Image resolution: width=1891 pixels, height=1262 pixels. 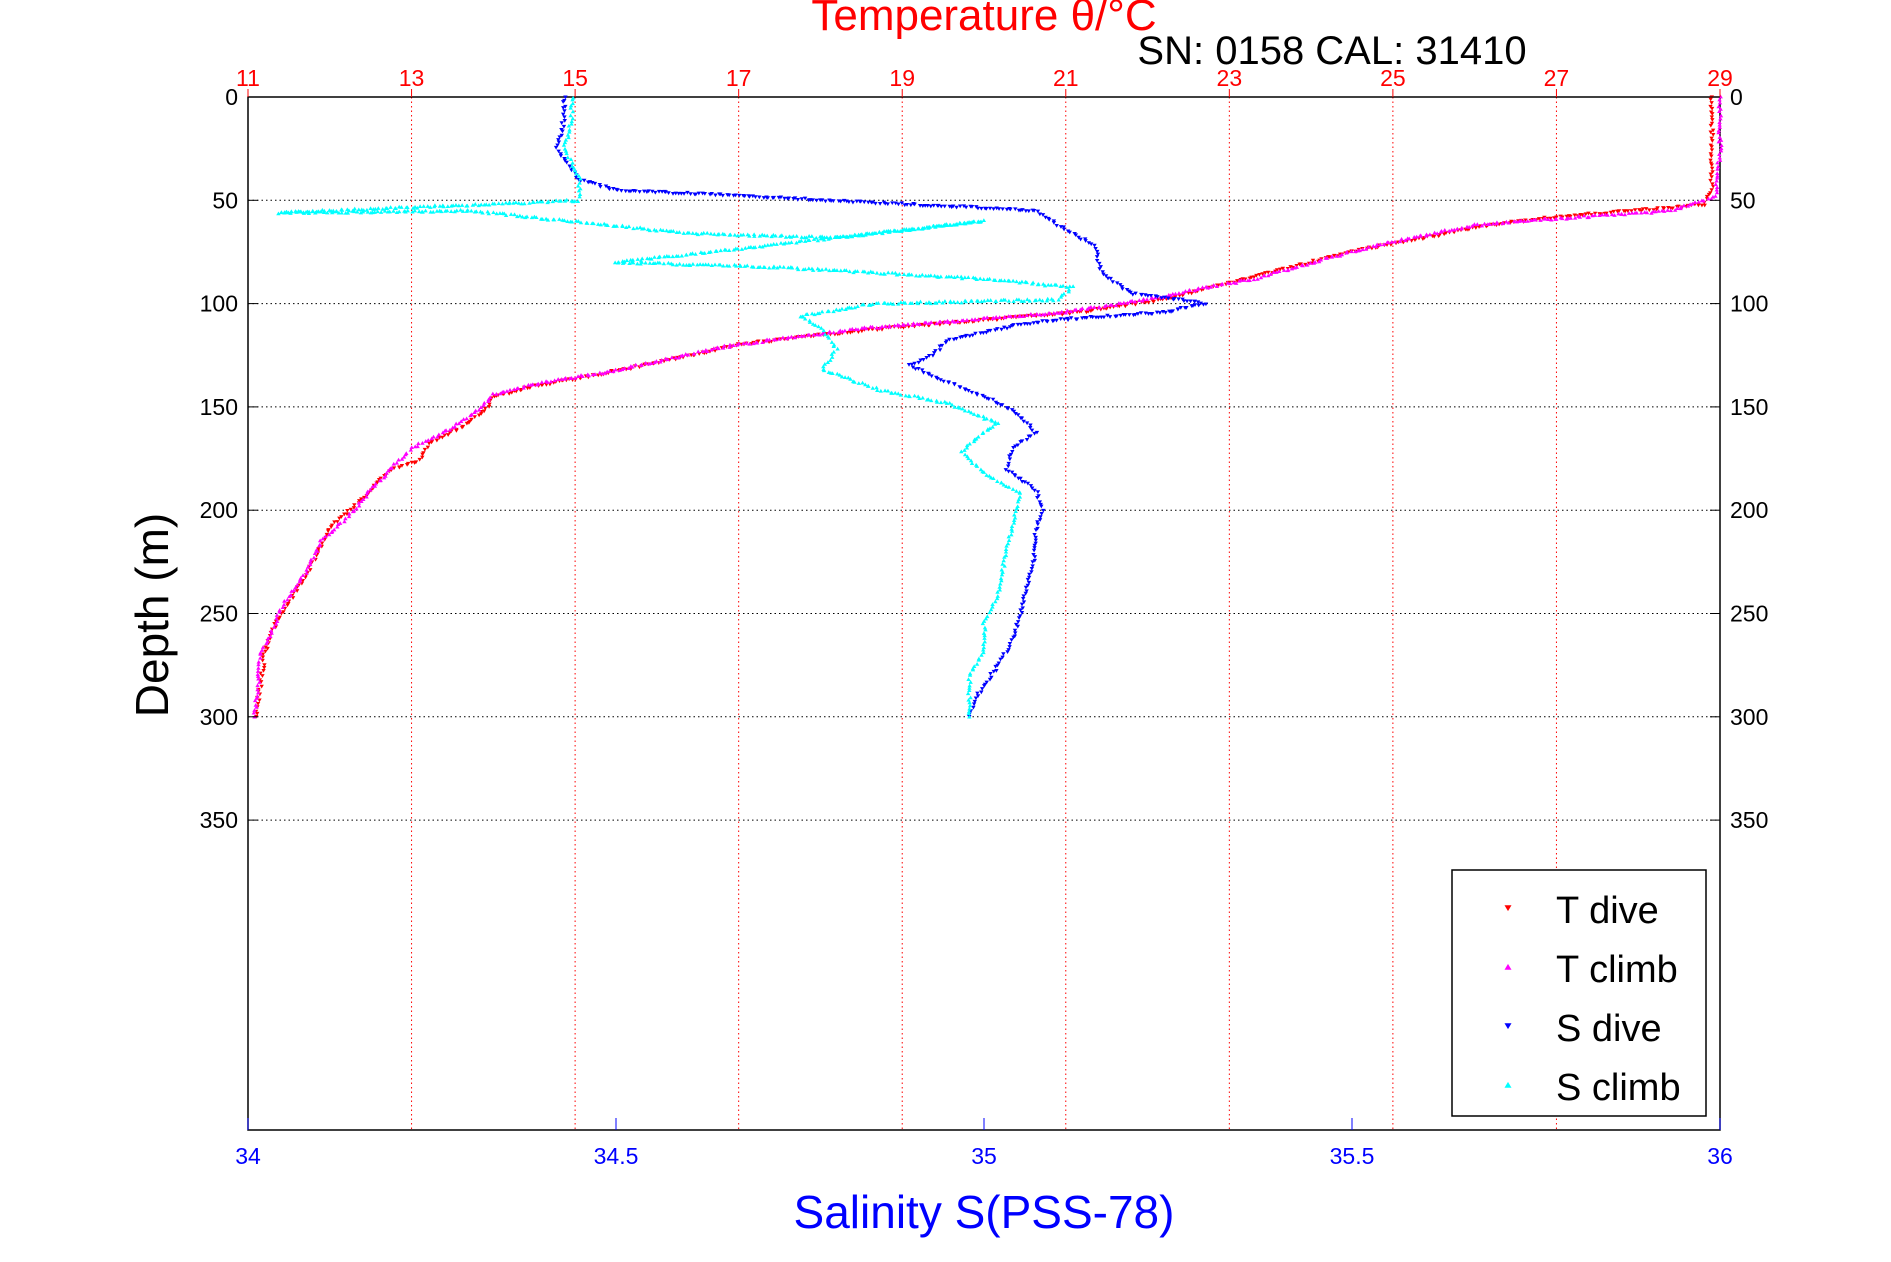 What do you see at coordinates (1066, 78) in the screenshot?
I see `x-top-tick-label: 21` at bounding box center [1066, 78].